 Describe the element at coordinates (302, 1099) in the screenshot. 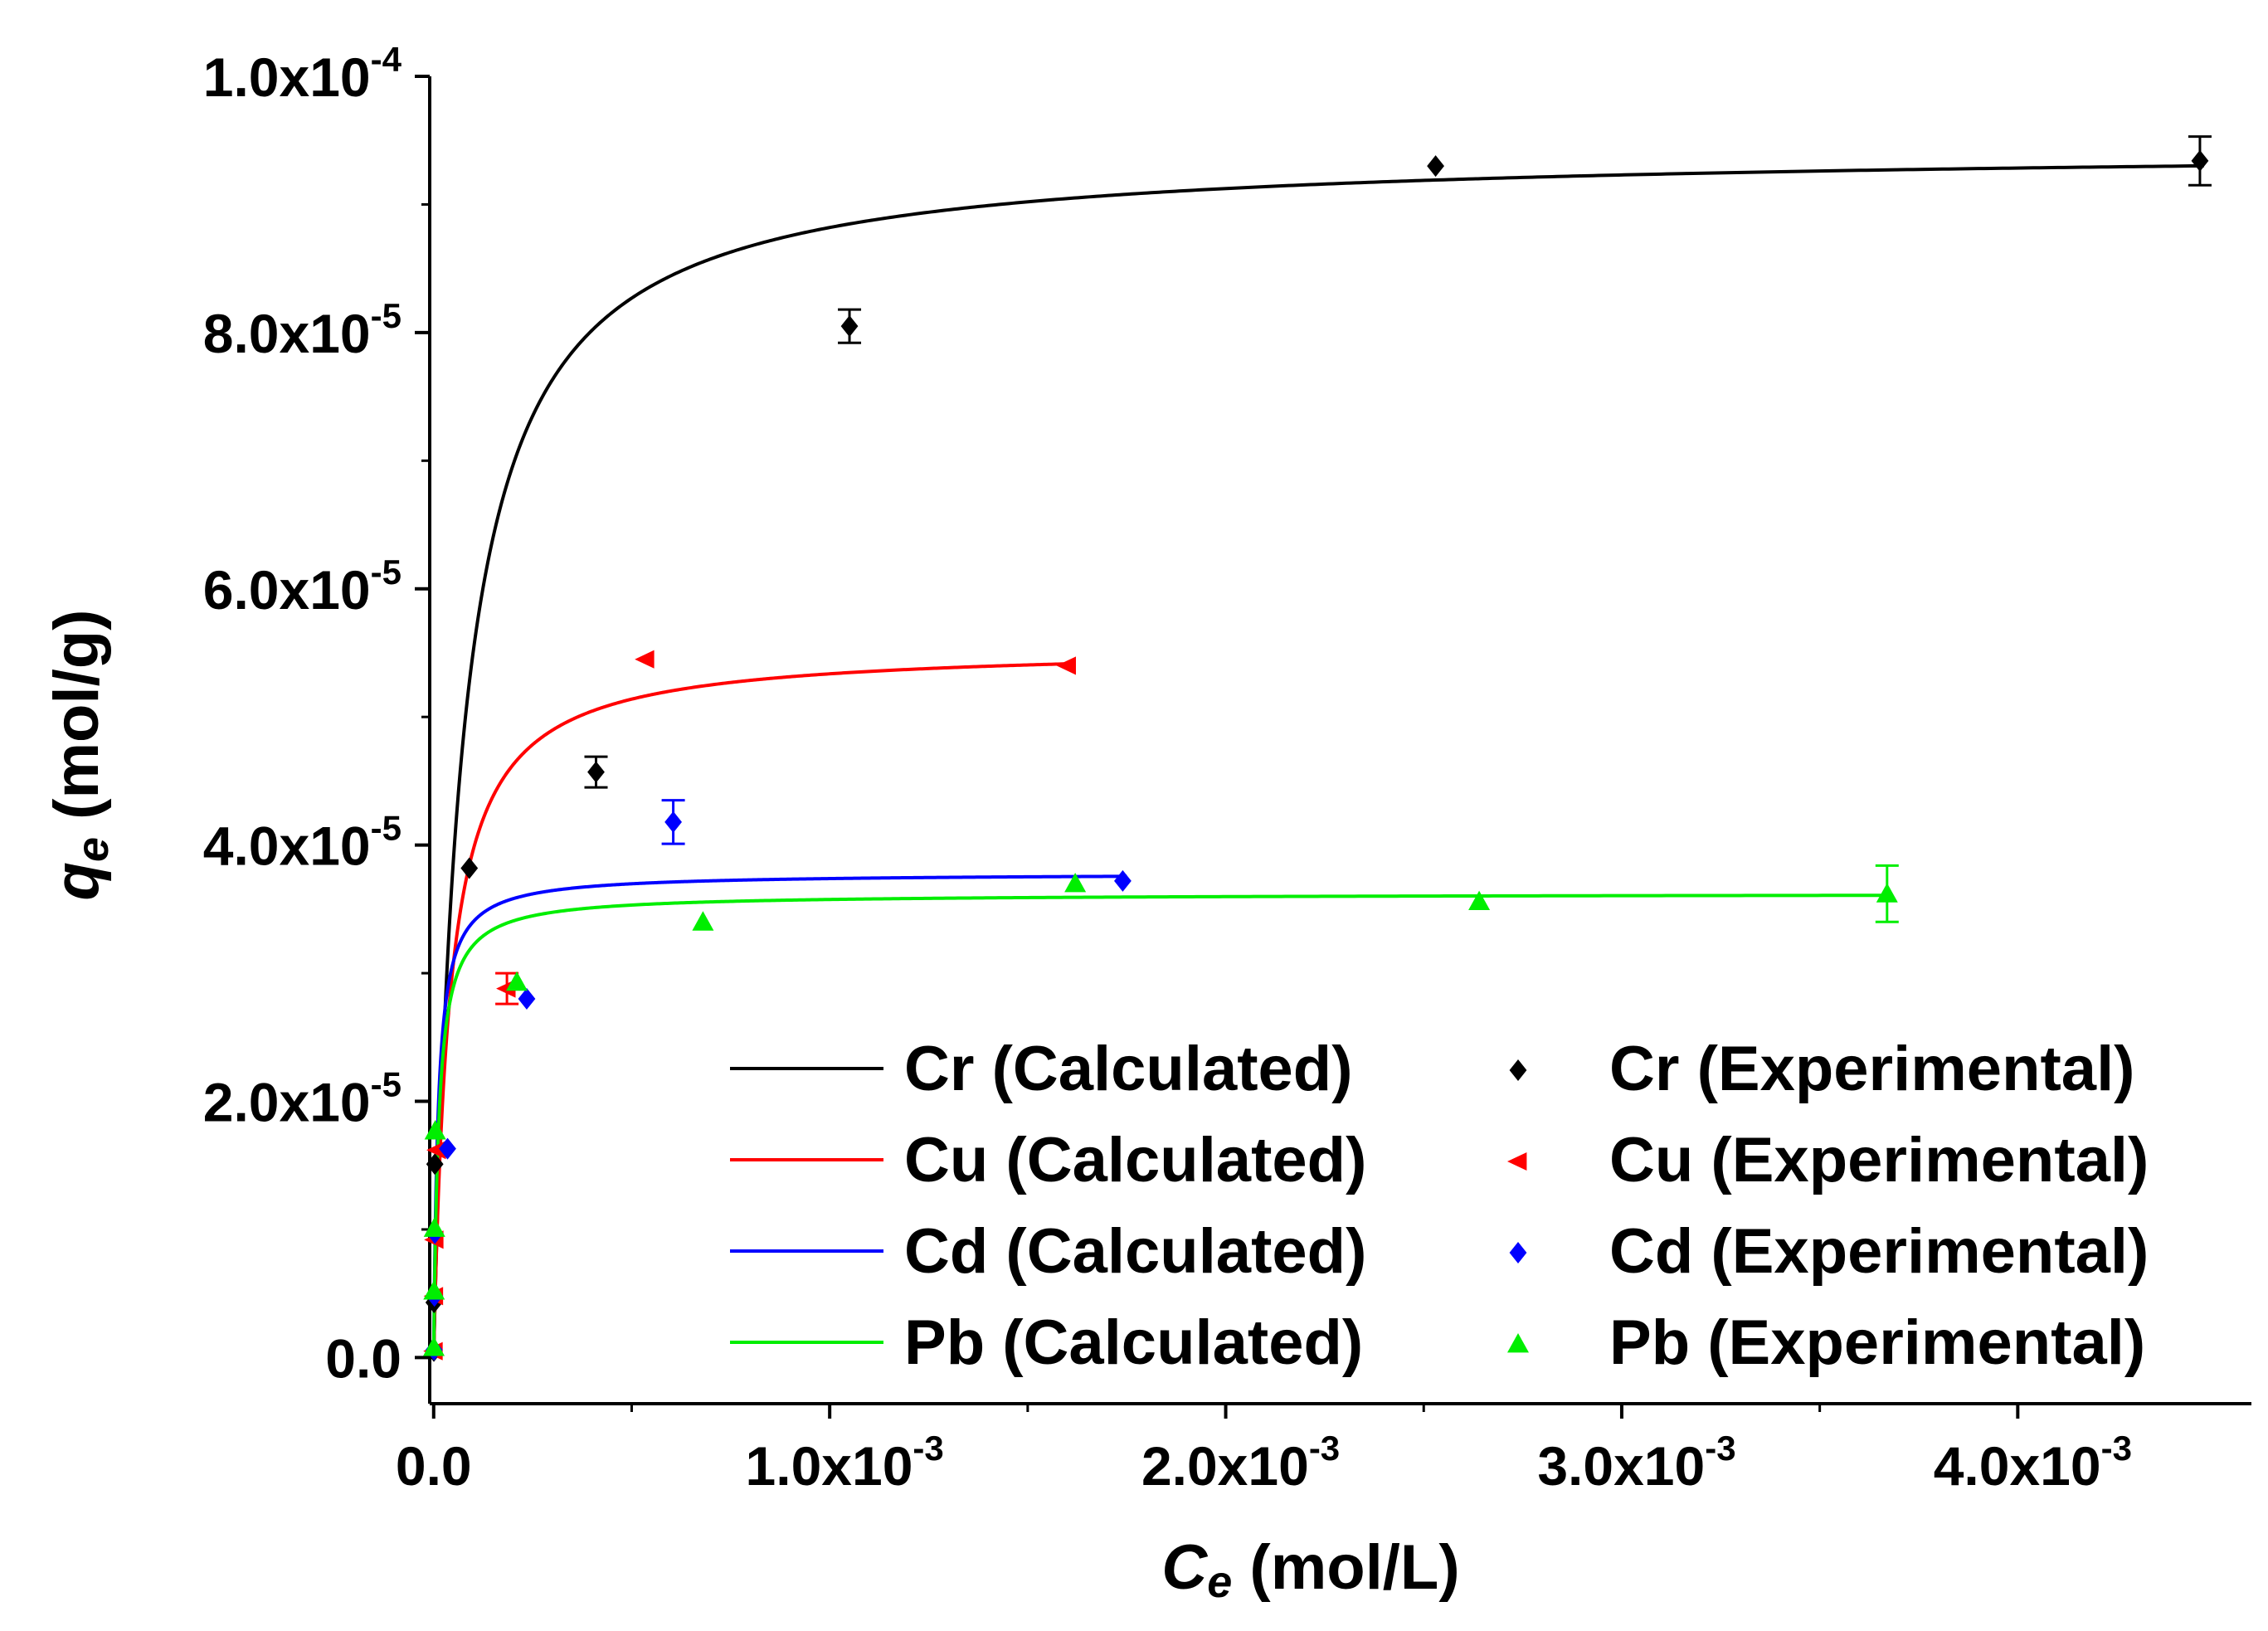

I see `y-tick-label: 2.0x10⁻⁵` at that location.